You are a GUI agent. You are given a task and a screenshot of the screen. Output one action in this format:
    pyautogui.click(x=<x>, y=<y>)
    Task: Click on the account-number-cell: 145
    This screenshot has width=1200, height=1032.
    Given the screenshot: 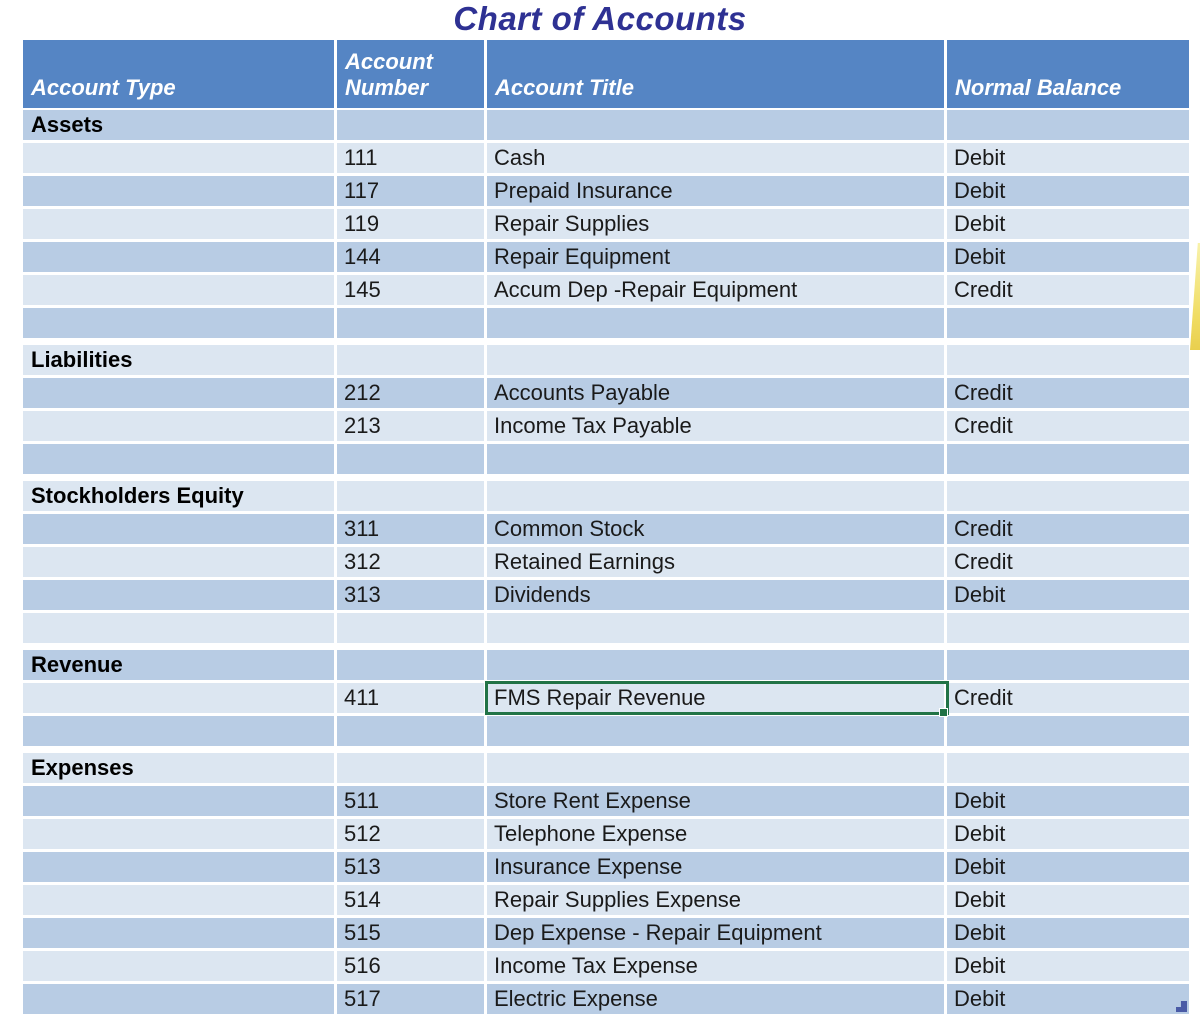 What is the action you would take?
    pyautogui.click(x=412, y=290)
    